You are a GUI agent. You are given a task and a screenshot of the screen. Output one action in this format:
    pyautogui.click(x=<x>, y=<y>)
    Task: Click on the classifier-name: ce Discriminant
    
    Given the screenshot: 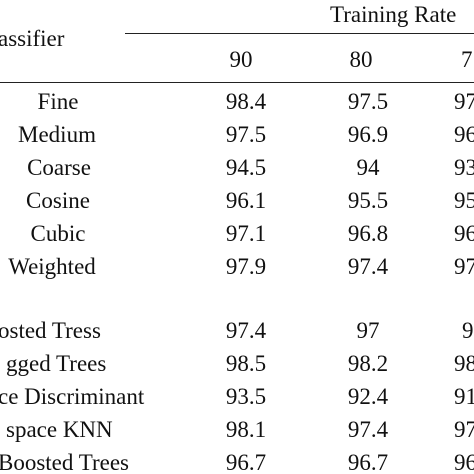 What is the action you would take?
    pyautogui.click(x=72, y=396)
    